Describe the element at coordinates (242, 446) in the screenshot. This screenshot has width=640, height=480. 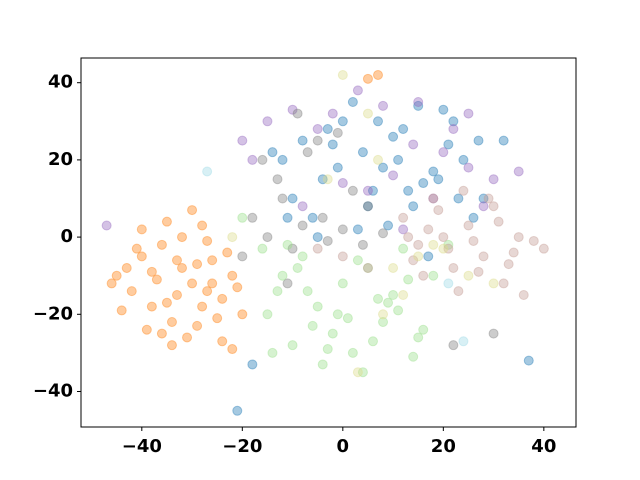
I see `x-tick-label: −20` at that location.